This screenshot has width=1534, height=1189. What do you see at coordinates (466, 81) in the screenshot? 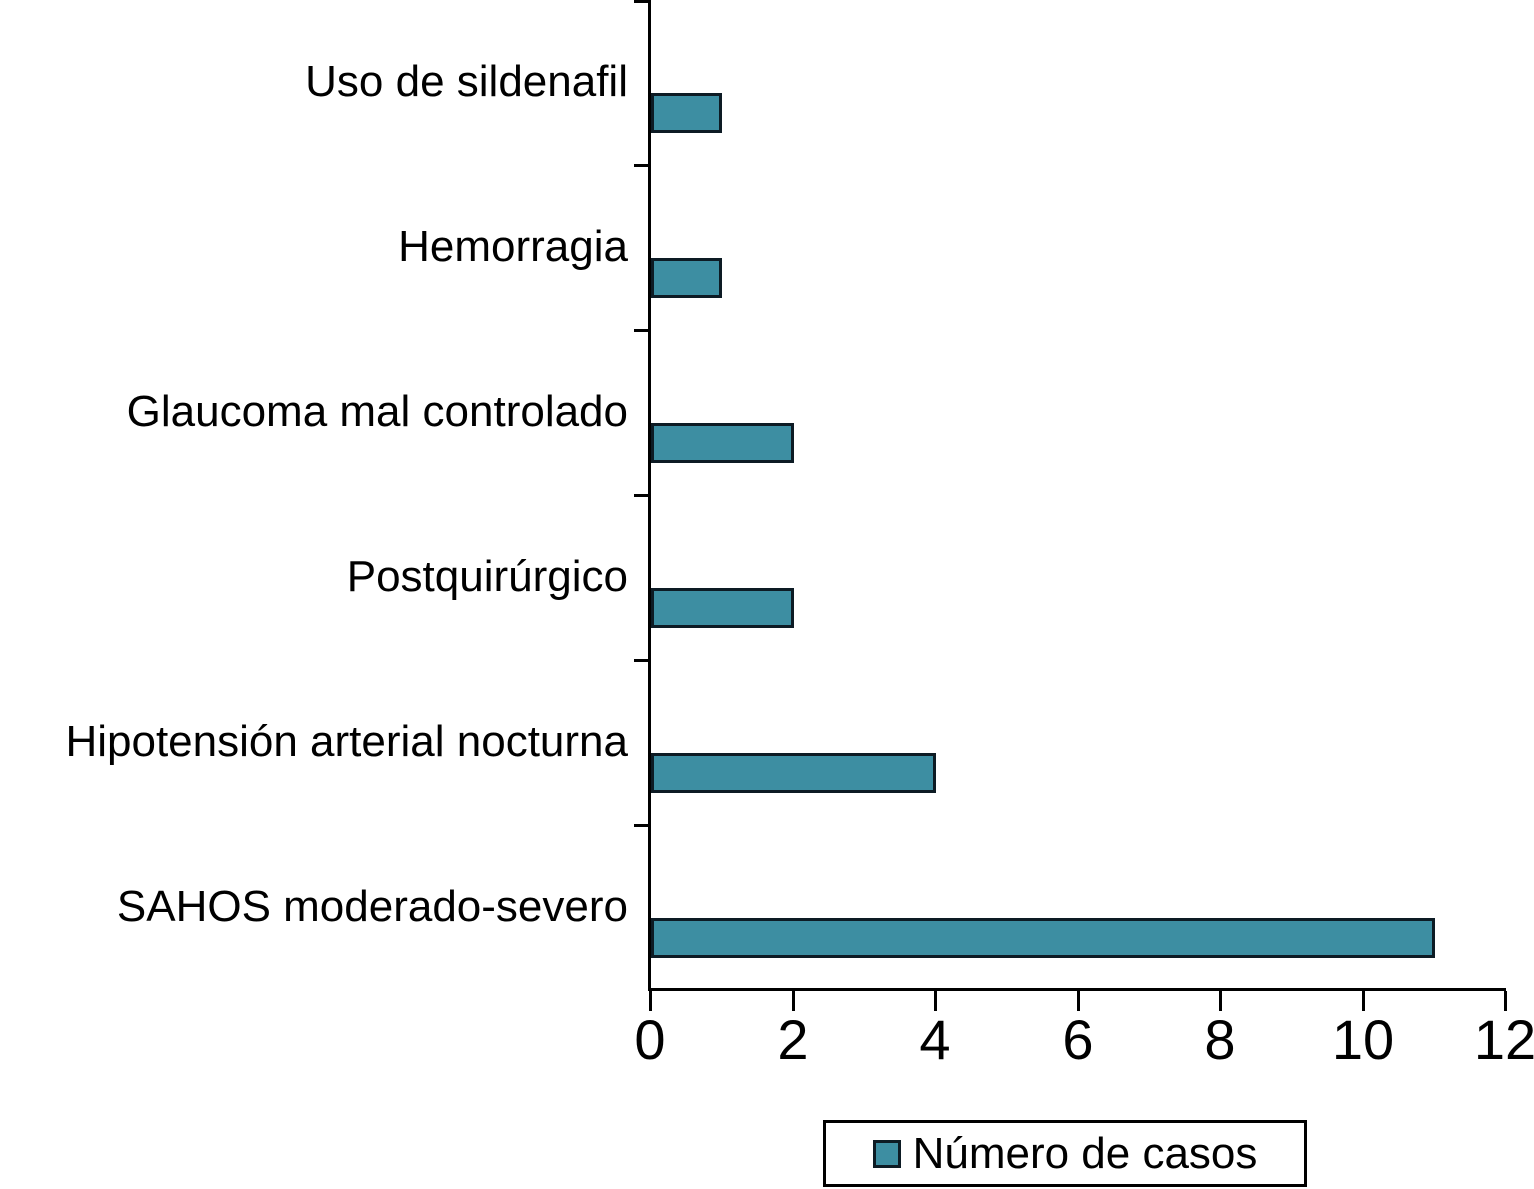
I see `category-label: Uso de sildenafil` at bounding box center [466, 81].